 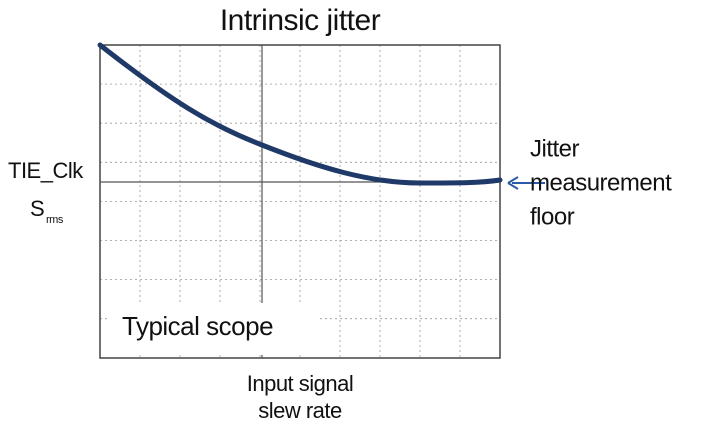 What do you see at coordinates (300, 410) in the screenshot?
I see `x-label-line: slew rate` at bounding box center [300, 410].